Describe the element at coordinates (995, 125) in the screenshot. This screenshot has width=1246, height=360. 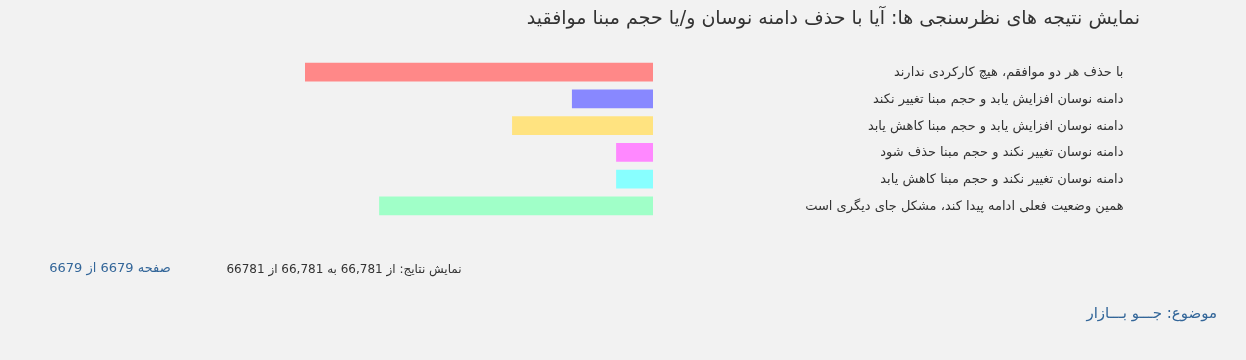
I see `y-tick-label: دامنه نوسان افزایش یابد و حجم مبنا کاهش یابد` at that location.